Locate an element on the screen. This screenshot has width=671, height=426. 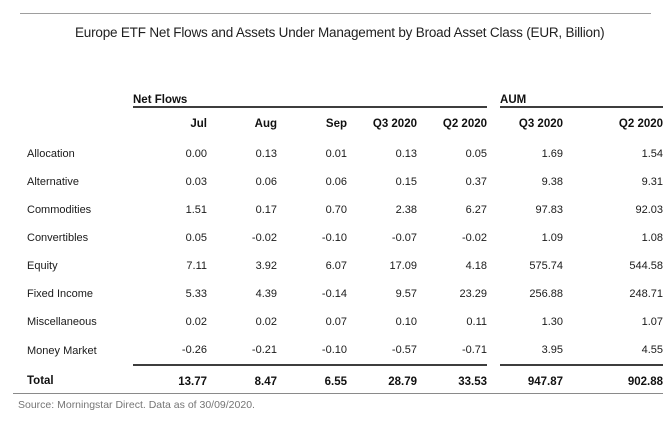
cell-value: 4.18 is located at coordinates (476, 266).